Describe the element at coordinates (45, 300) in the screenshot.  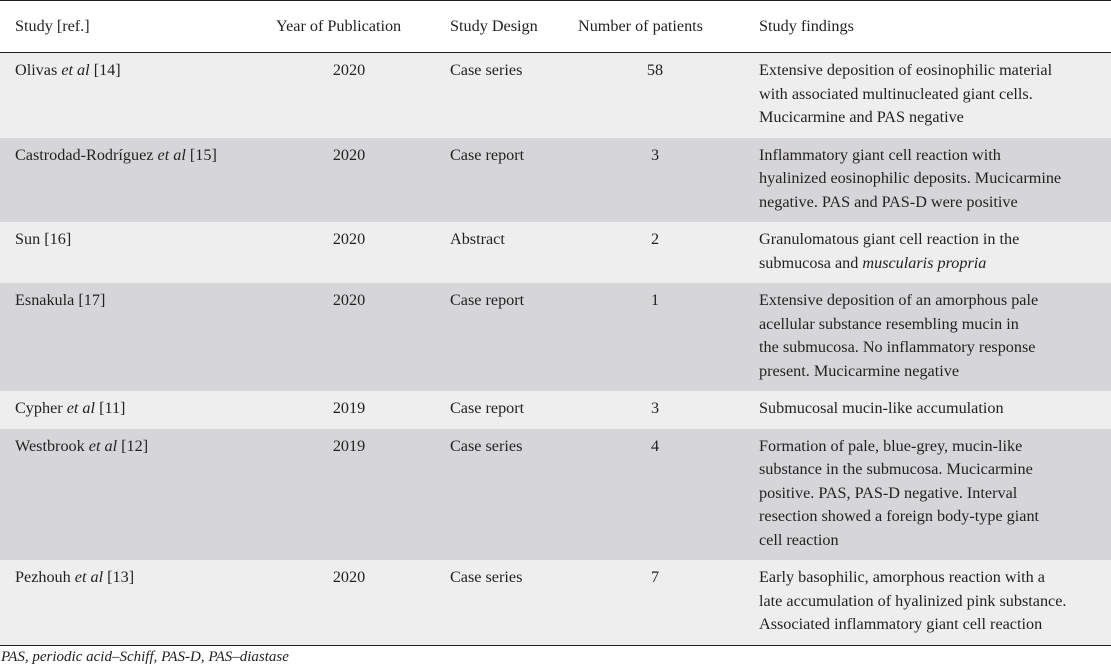
I see `study-name: Esnakula` at that location.